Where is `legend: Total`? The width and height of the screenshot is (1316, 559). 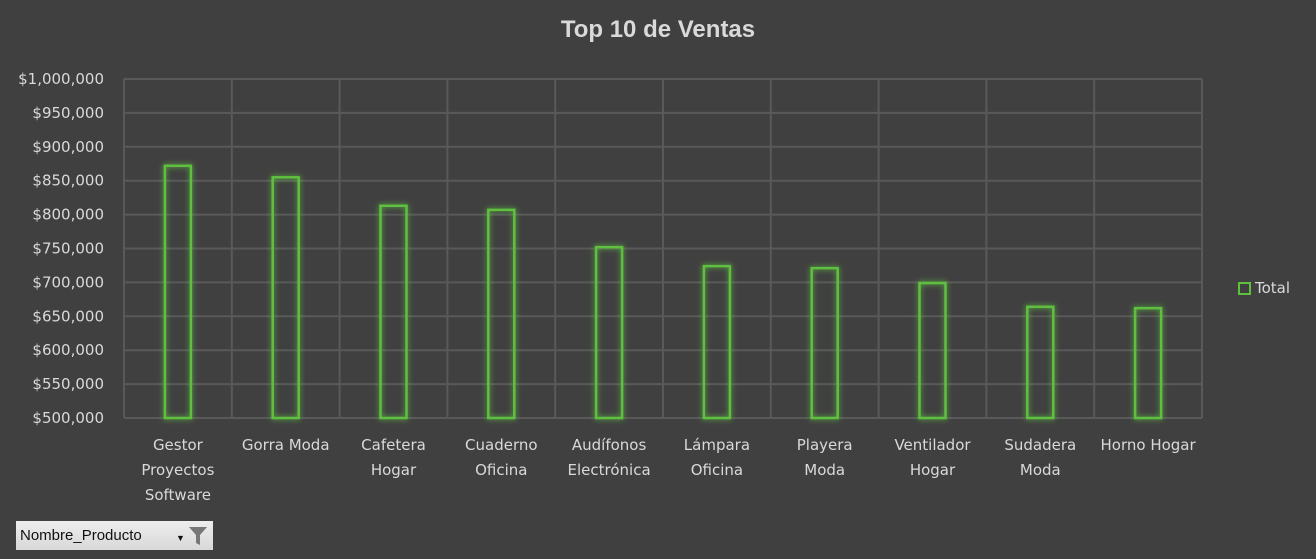
legend: Total is located at coordinates (1264, 288).